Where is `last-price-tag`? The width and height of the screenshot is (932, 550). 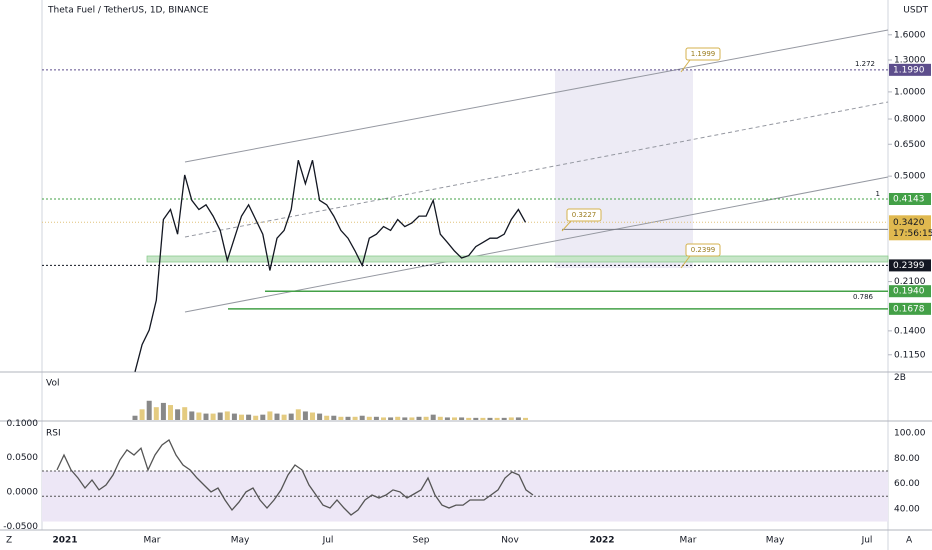 last-price-tag is located at coordinates (910, 228).